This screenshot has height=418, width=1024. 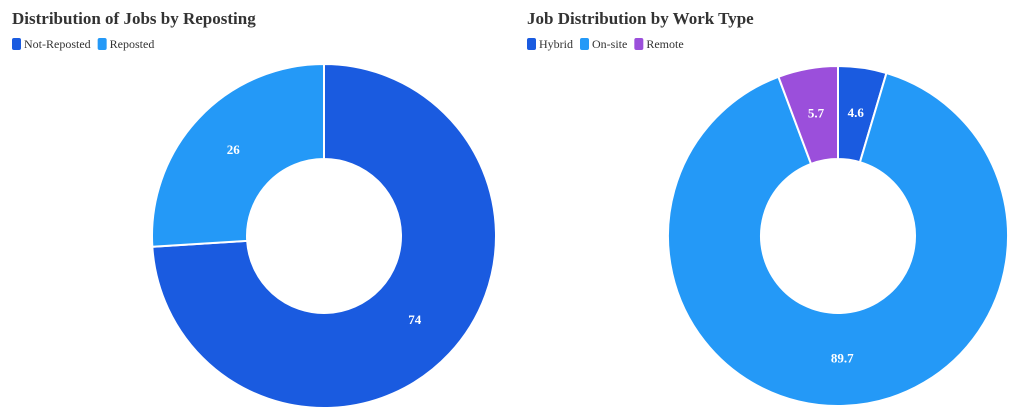 What do you see at coordinates (556, 44) in the screenshot?
I see `legend-label: Hybrid` at bounding box center [556, 44].